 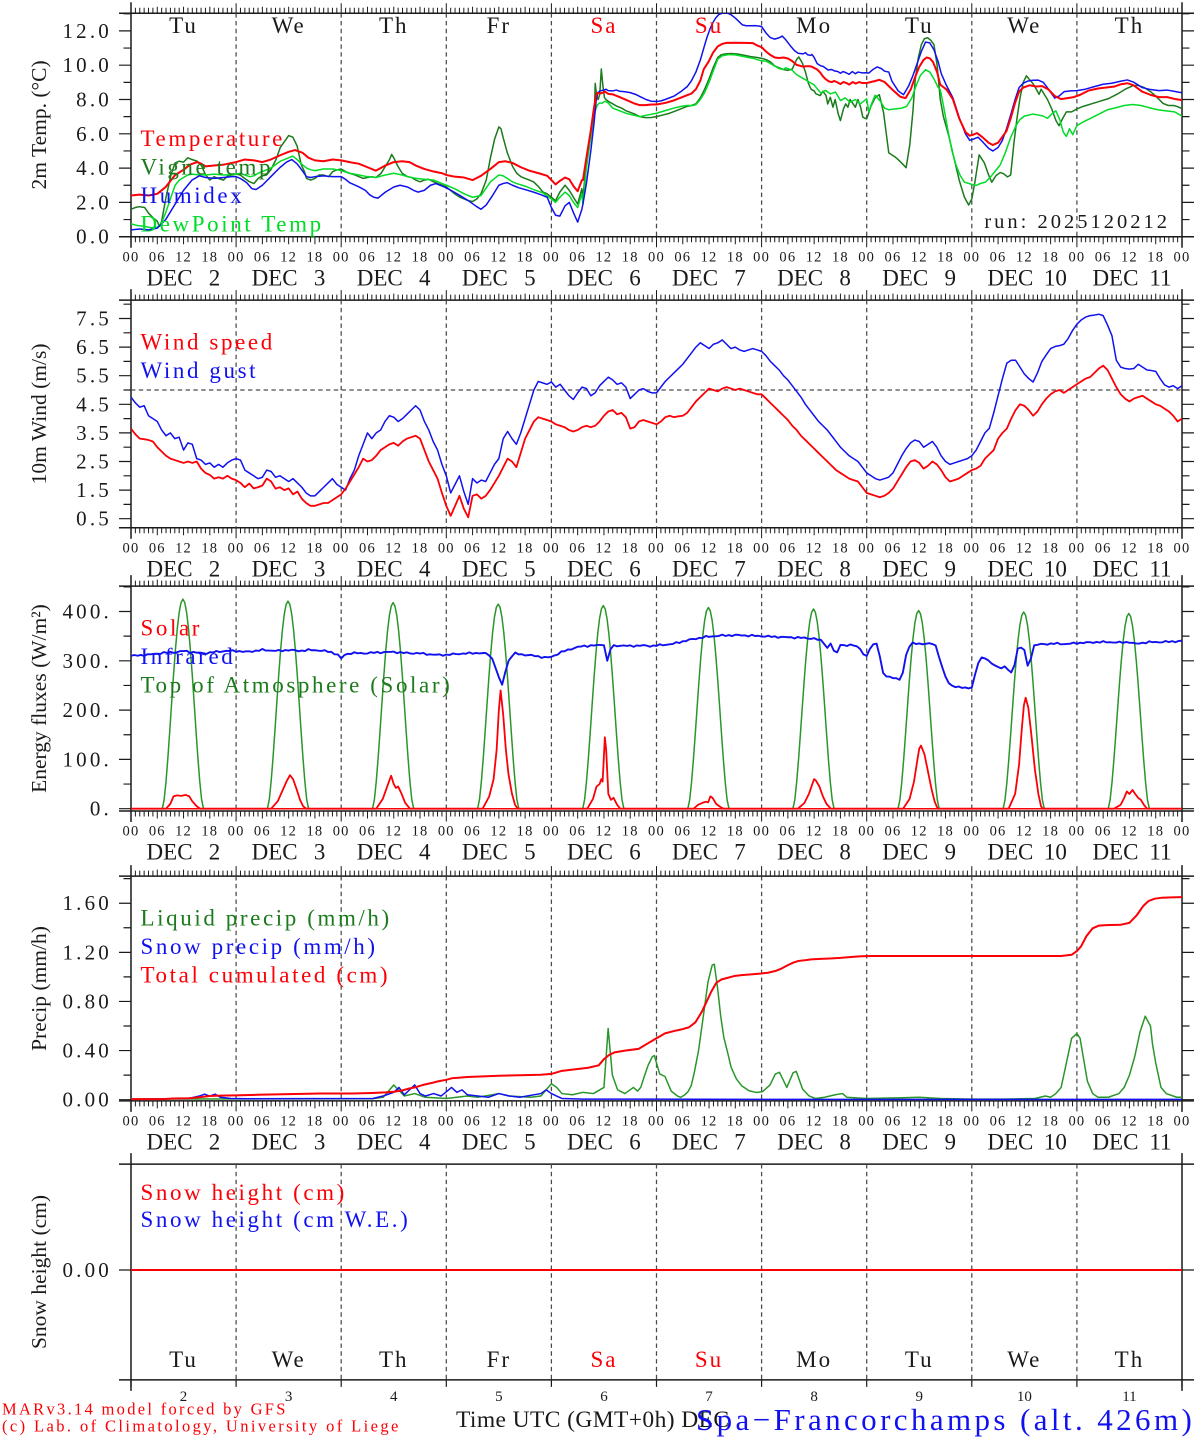 I want to click on svg-text: Humidex, so click(x=193, y=195).